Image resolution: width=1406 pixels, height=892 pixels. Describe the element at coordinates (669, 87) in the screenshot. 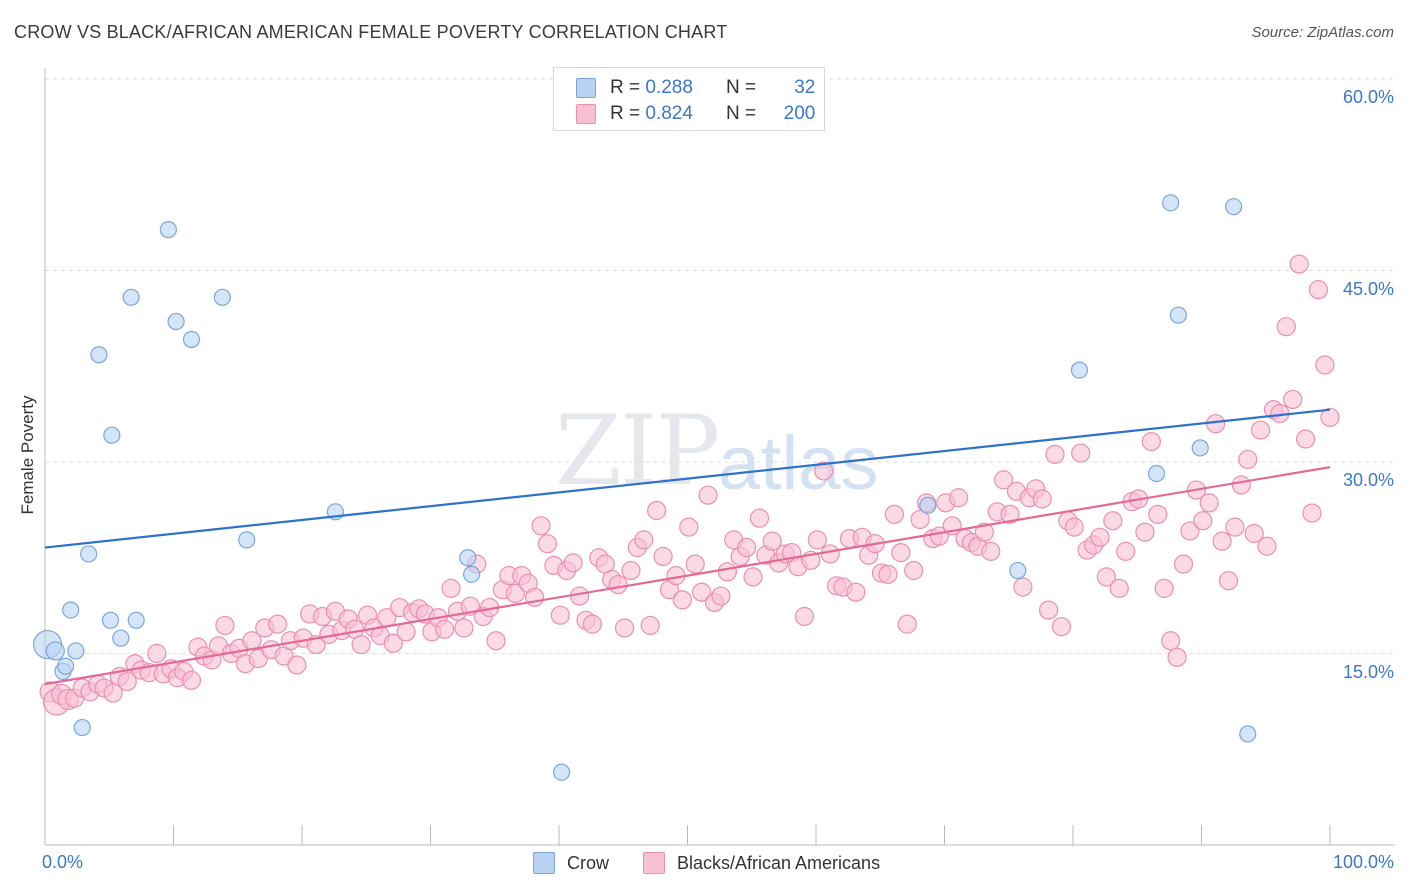

I see `legend-r-value: 0.288` at that location.